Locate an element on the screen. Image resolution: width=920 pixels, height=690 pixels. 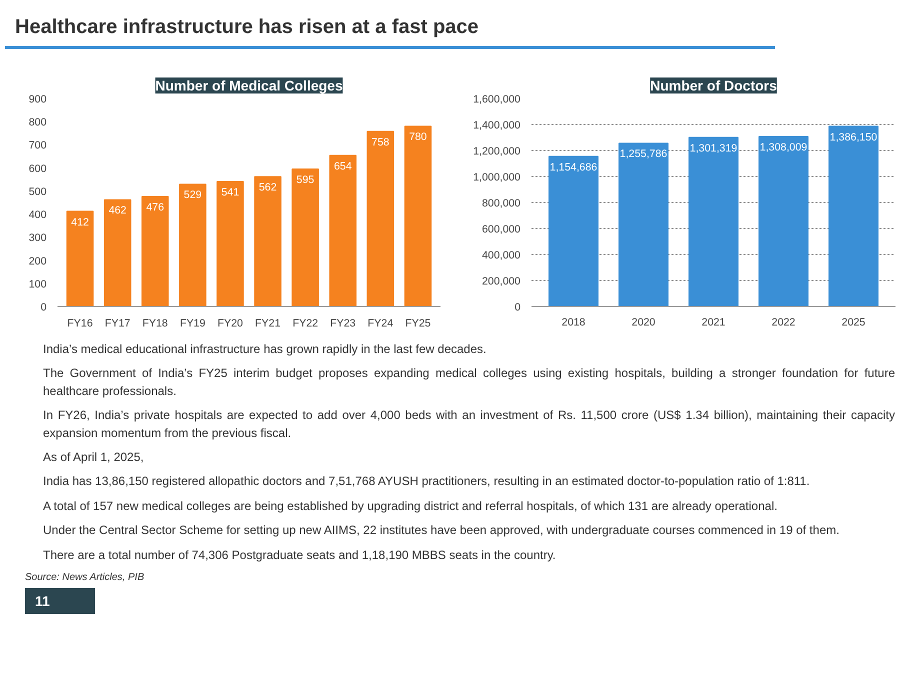
x-tick-label: 2021 is located at coordinates (714, 322).